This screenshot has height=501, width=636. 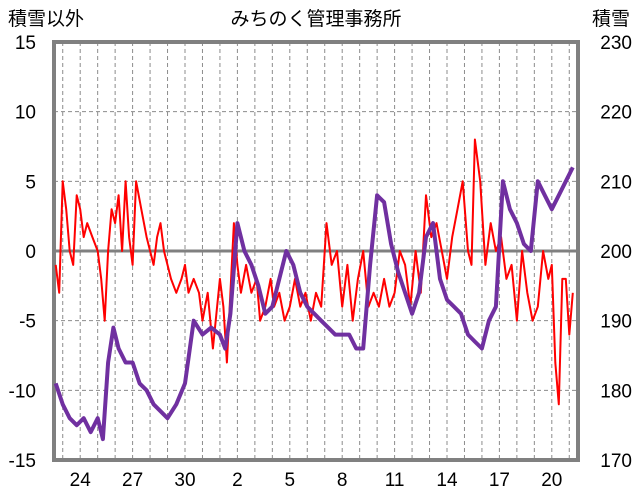 What do you see at coordinates (25, 43) in the screenshot?
I see `left-tick-label: 15` at bounding box center [25, 43].